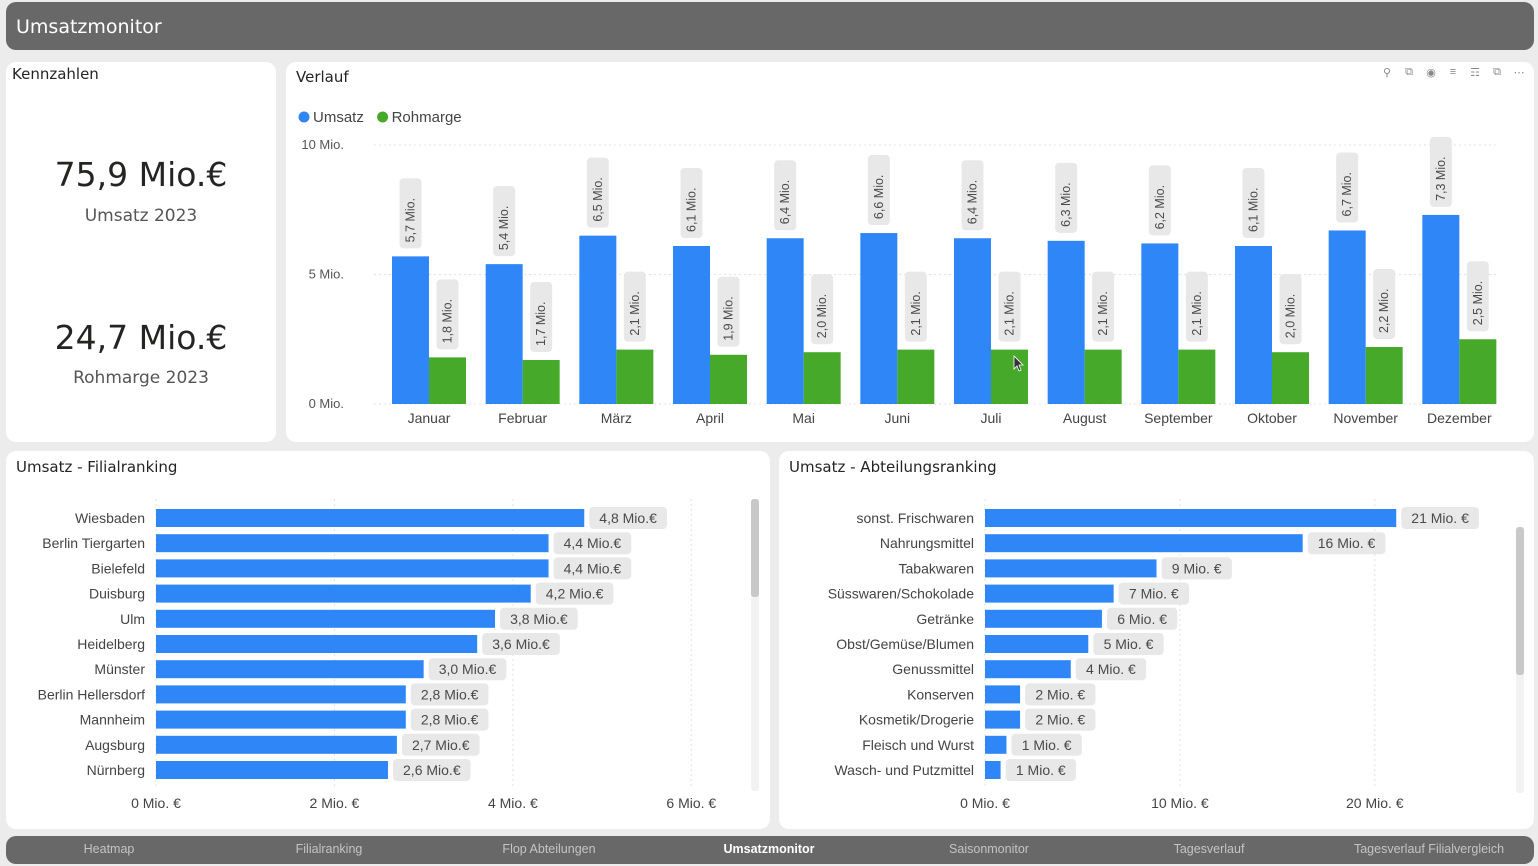 The image size is (1538, 866). Describe the element at coordinates (304, 117) in the screenshot. I see `legend-marker-umsatz` at that location.